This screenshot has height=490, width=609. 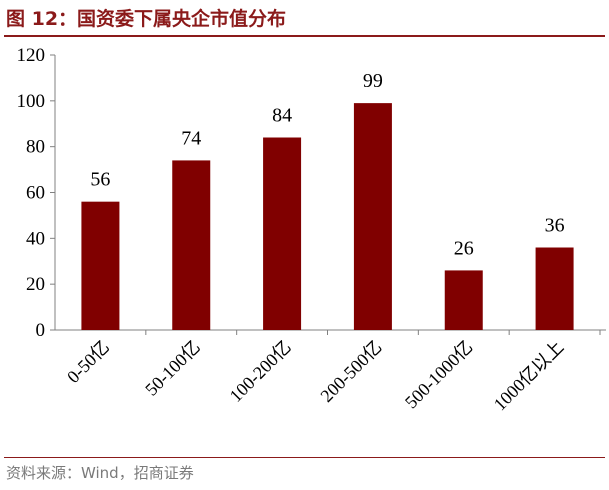 What do you see at coordinates (304, 457) in the screenshot?
I see `source-divider` at bounding box center [304, 457].